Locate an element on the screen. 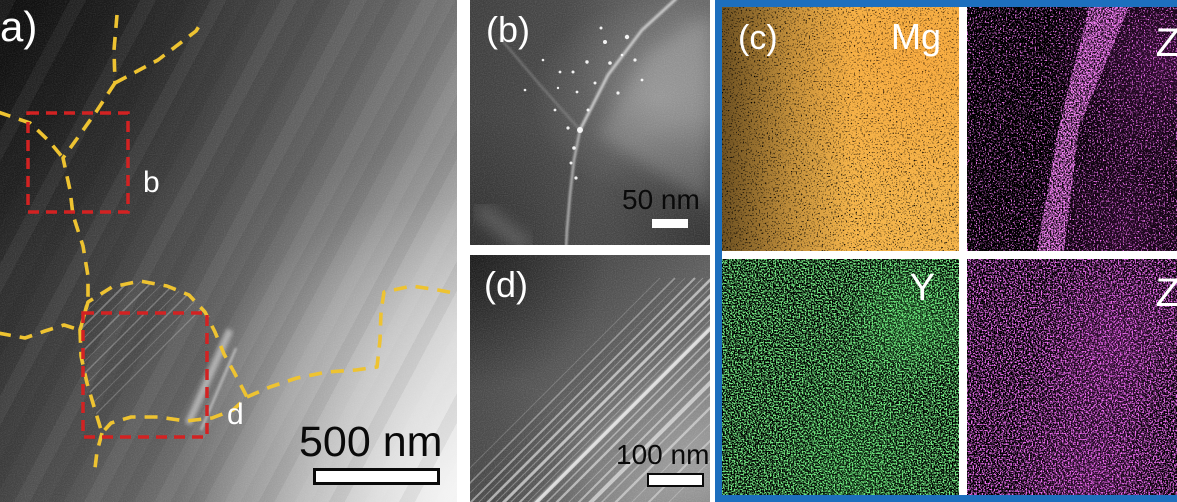 This screenshot has height=502, width=1177. eds-map-y: Y is located at coordinates (840, 377).